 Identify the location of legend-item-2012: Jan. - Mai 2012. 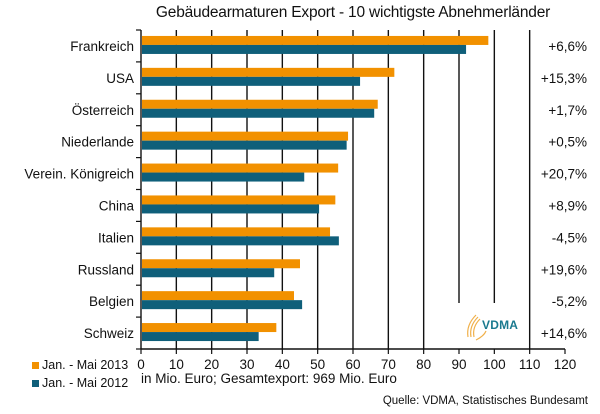
(80, 383).